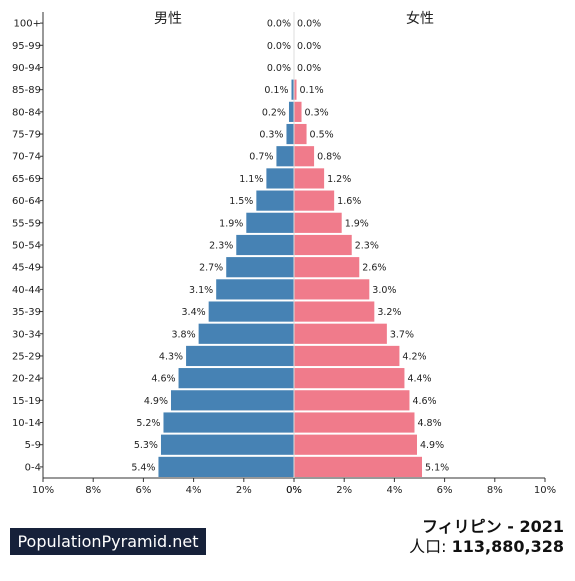  I want to click on data-label-female: 4.9%, so click(432, 445).